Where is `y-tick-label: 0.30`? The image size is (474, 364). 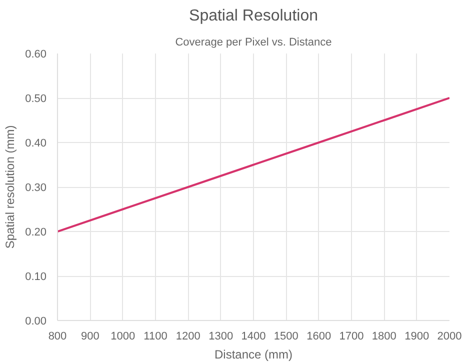
y-tick-label: 0.30 is located at coordinates (36, 188).